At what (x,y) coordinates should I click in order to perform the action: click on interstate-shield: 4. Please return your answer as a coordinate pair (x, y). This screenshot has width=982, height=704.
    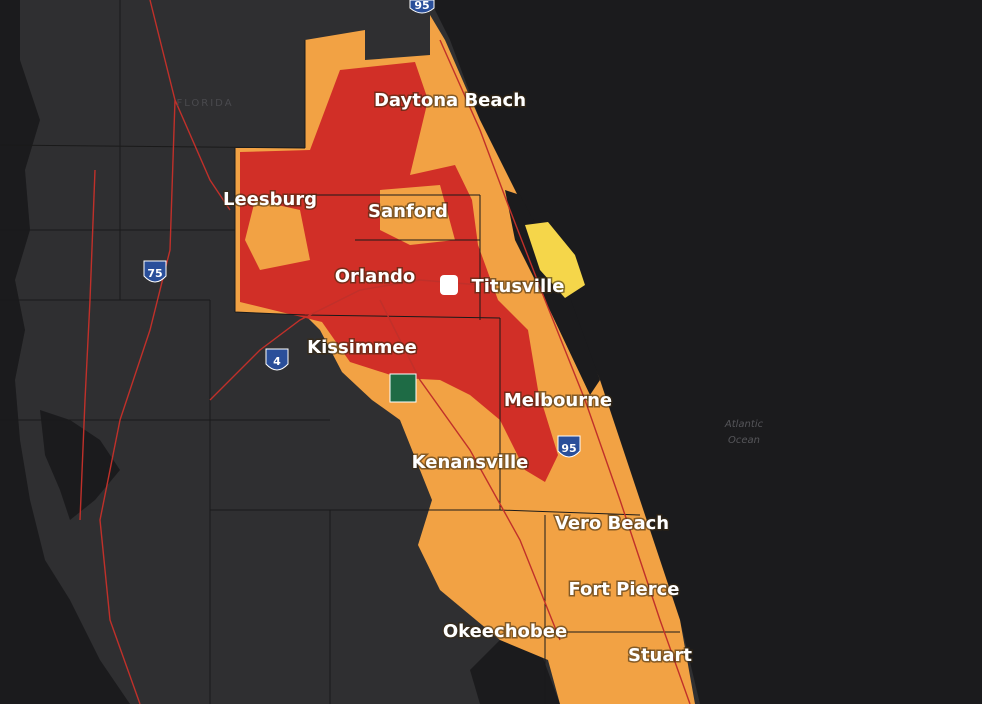
    Looking at the image, I should click on (277, 359).